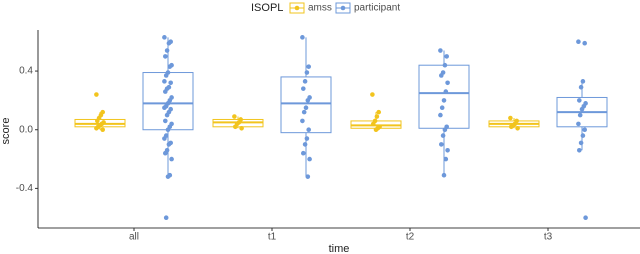 The image size is (640, 254). I want to click on y-axis-label: score, so click(6, 131).